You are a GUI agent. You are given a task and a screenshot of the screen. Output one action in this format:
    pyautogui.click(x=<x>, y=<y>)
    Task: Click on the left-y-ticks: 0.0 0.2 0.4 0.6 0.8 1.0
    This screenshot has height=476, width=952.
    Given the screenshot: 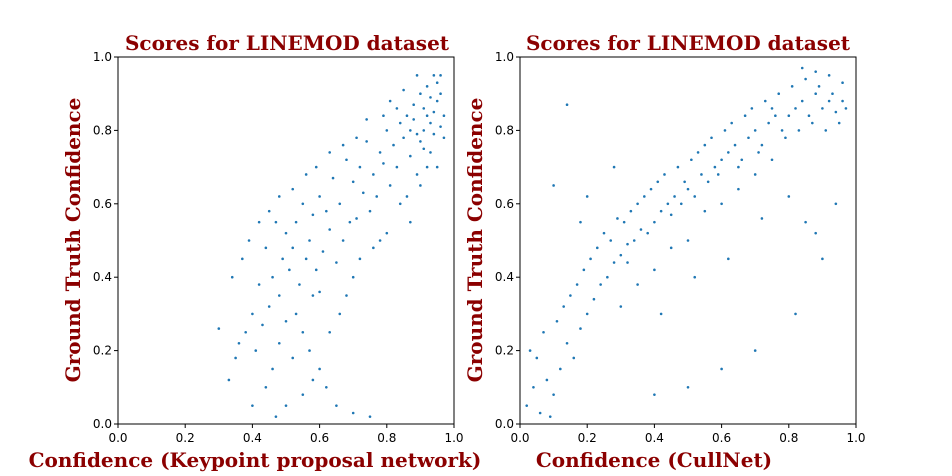 What is the action you would take?
    pyautogui.click(x=105, y=240)
    